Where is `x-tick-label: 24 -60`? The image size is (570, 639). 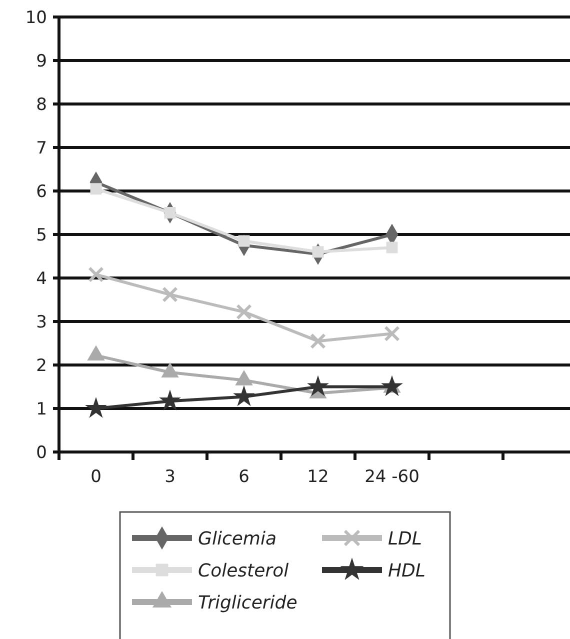
x-tick-label: 24 -60 is located at coordinates (392, 477).